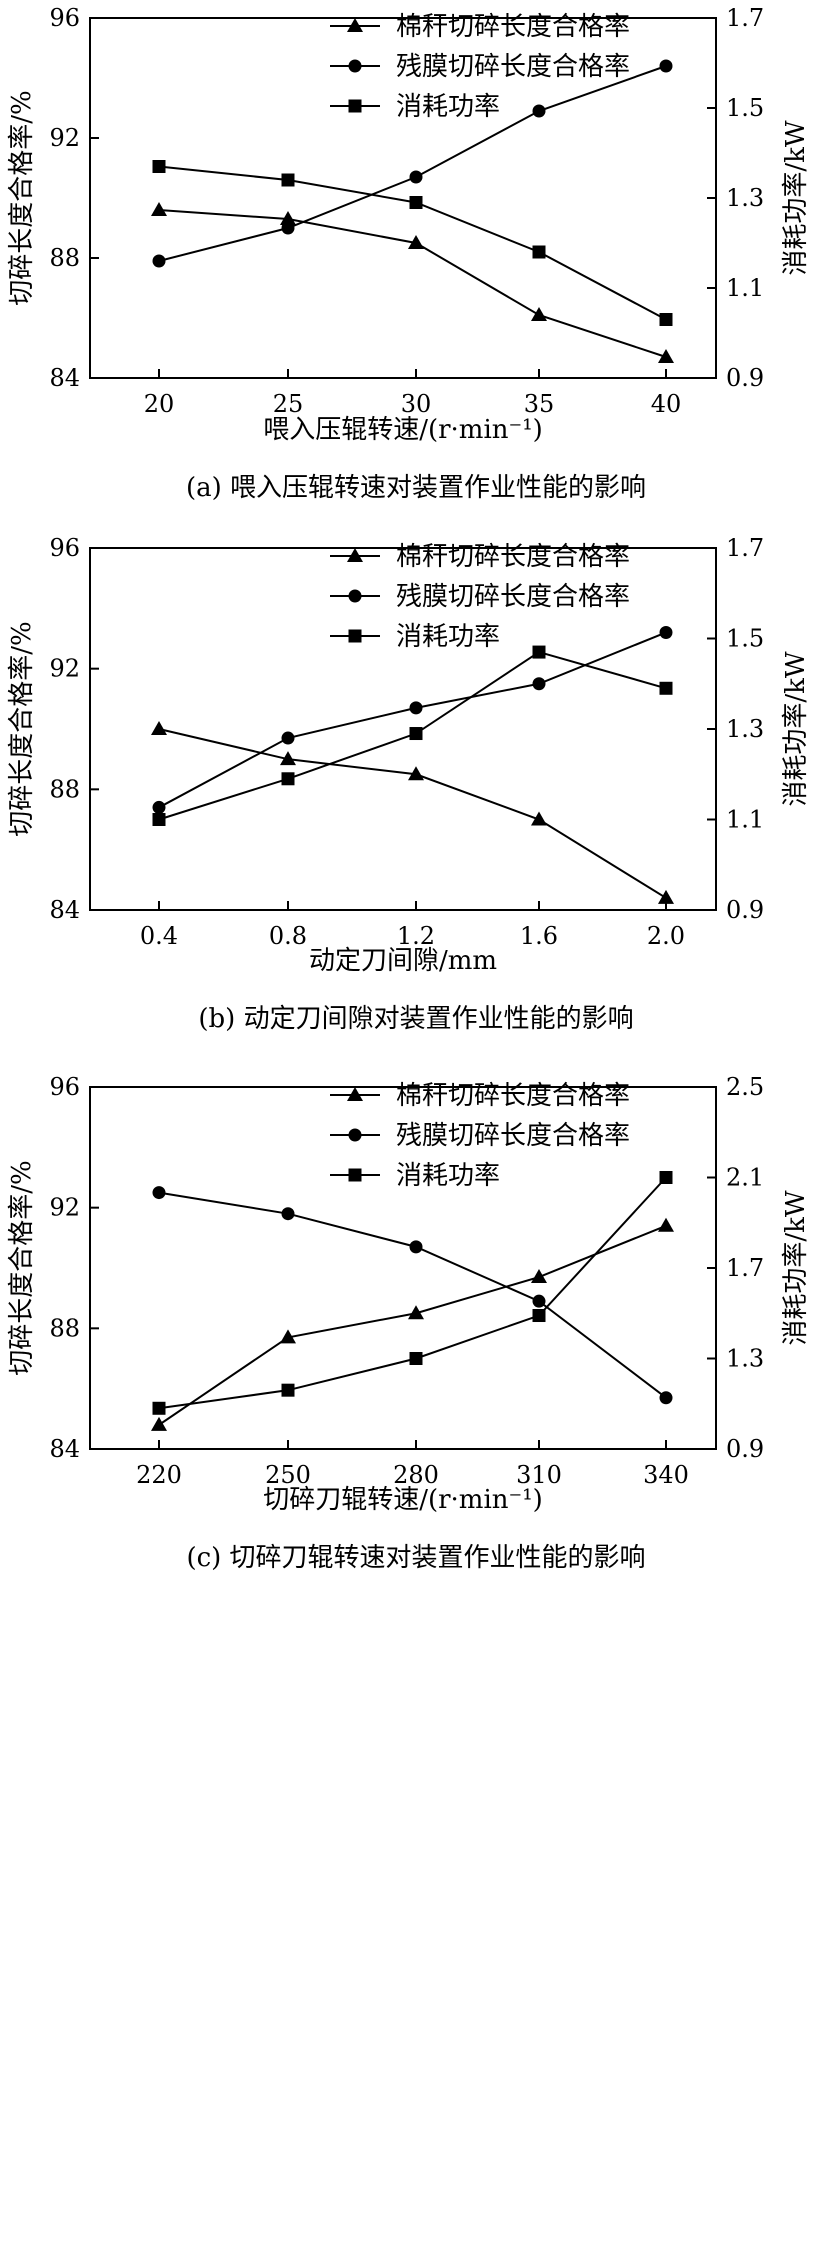 The width and height of the screenshot is (832, 2246). I want to click on left-tick-label: 84, so click(64, 378).